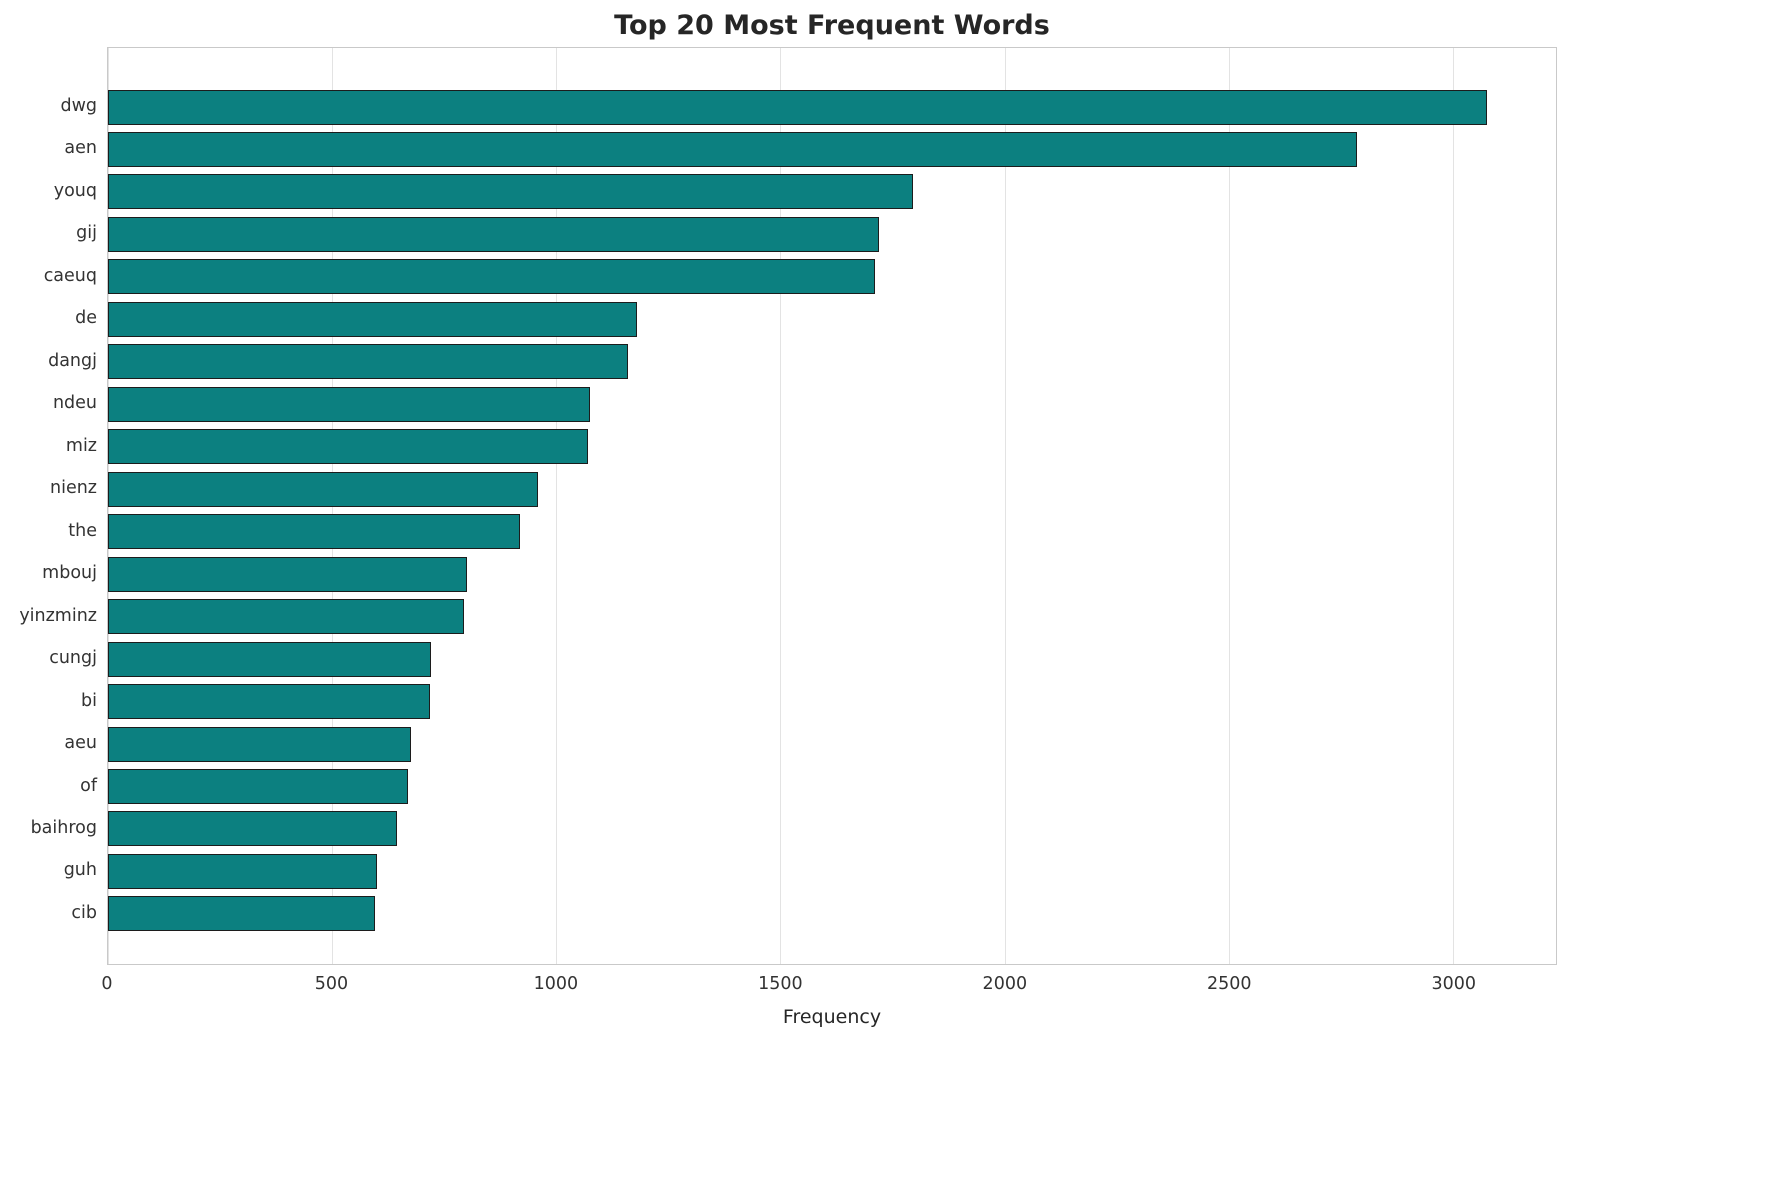 The image size is (1784, 1185). What do you see at coordinates (269, 702) in the screenshot?
I see `bar-bi` at bounding box center [269, 702].